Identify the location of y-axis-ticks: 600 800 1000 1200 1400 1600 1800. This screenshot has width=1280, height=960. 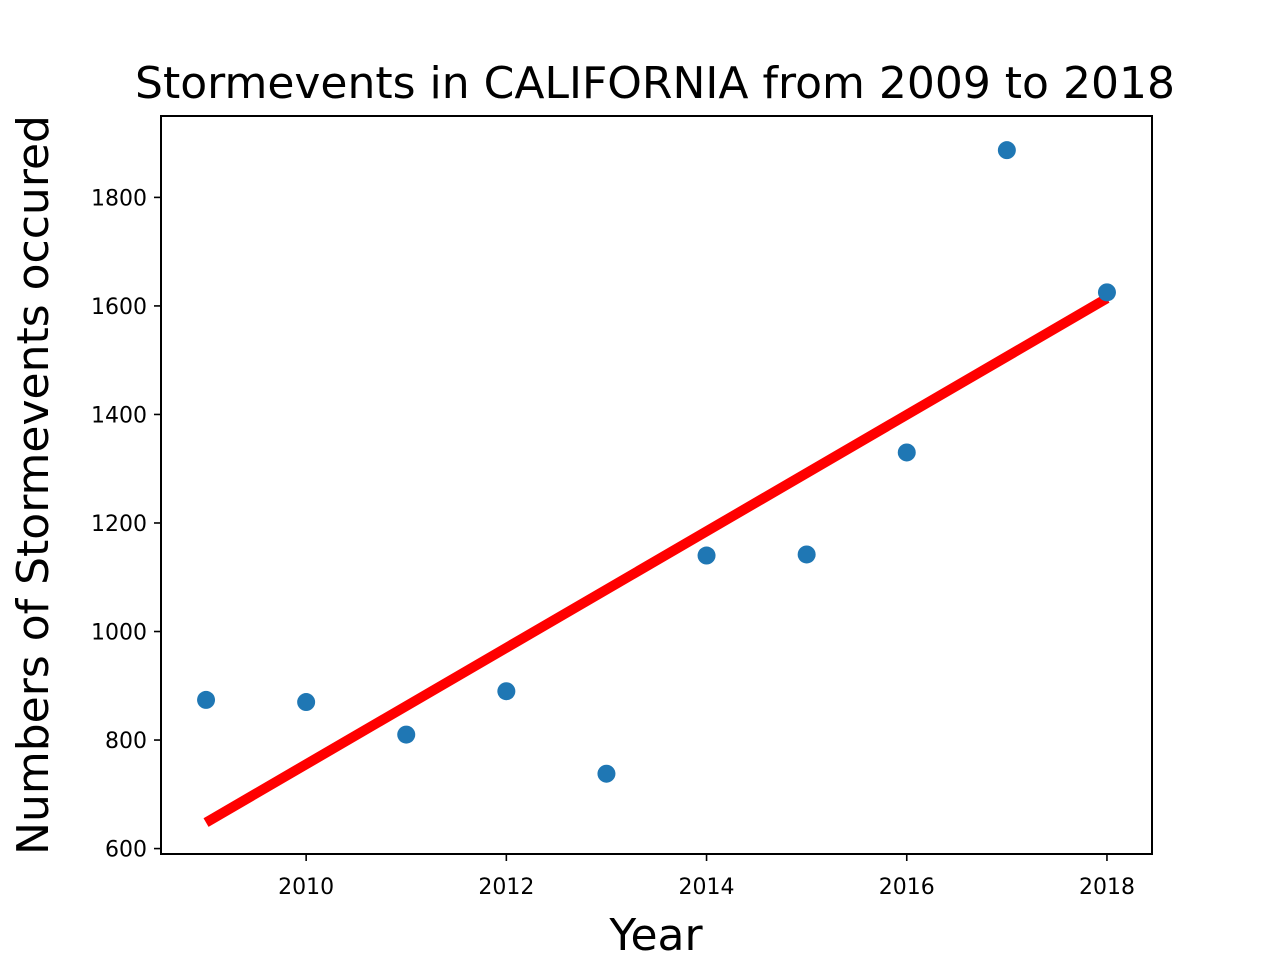
(126, 524).